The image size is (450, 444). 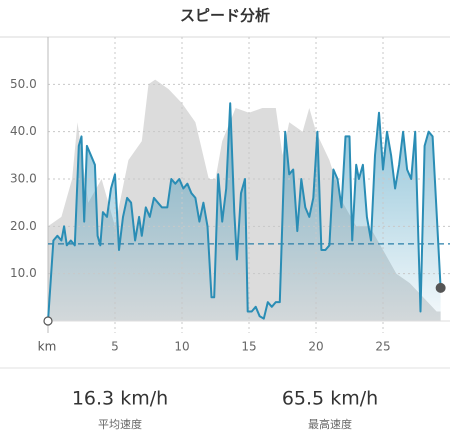 I want to click on x-tick-label: 20, so click(x=315, y=347).